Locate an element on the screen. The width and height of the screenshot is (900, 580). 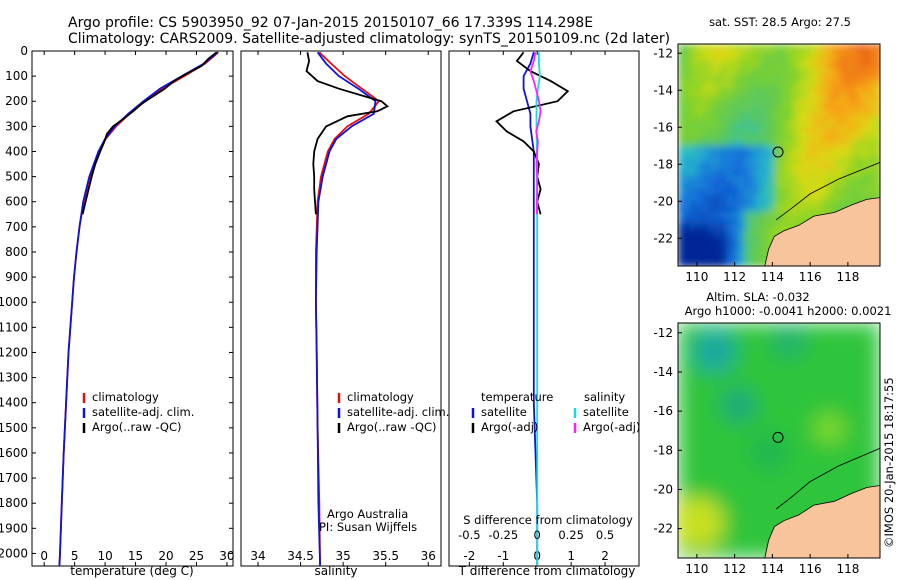
sst-map-frame is located at coordinates (779, 155).